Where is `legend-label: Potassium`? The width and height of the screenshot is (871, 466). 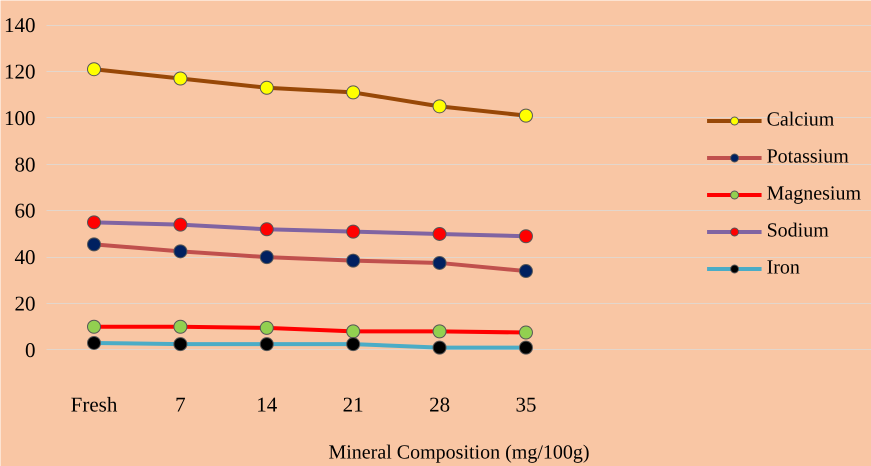 legend-label: Potassium is located at coordinates (807, 157).